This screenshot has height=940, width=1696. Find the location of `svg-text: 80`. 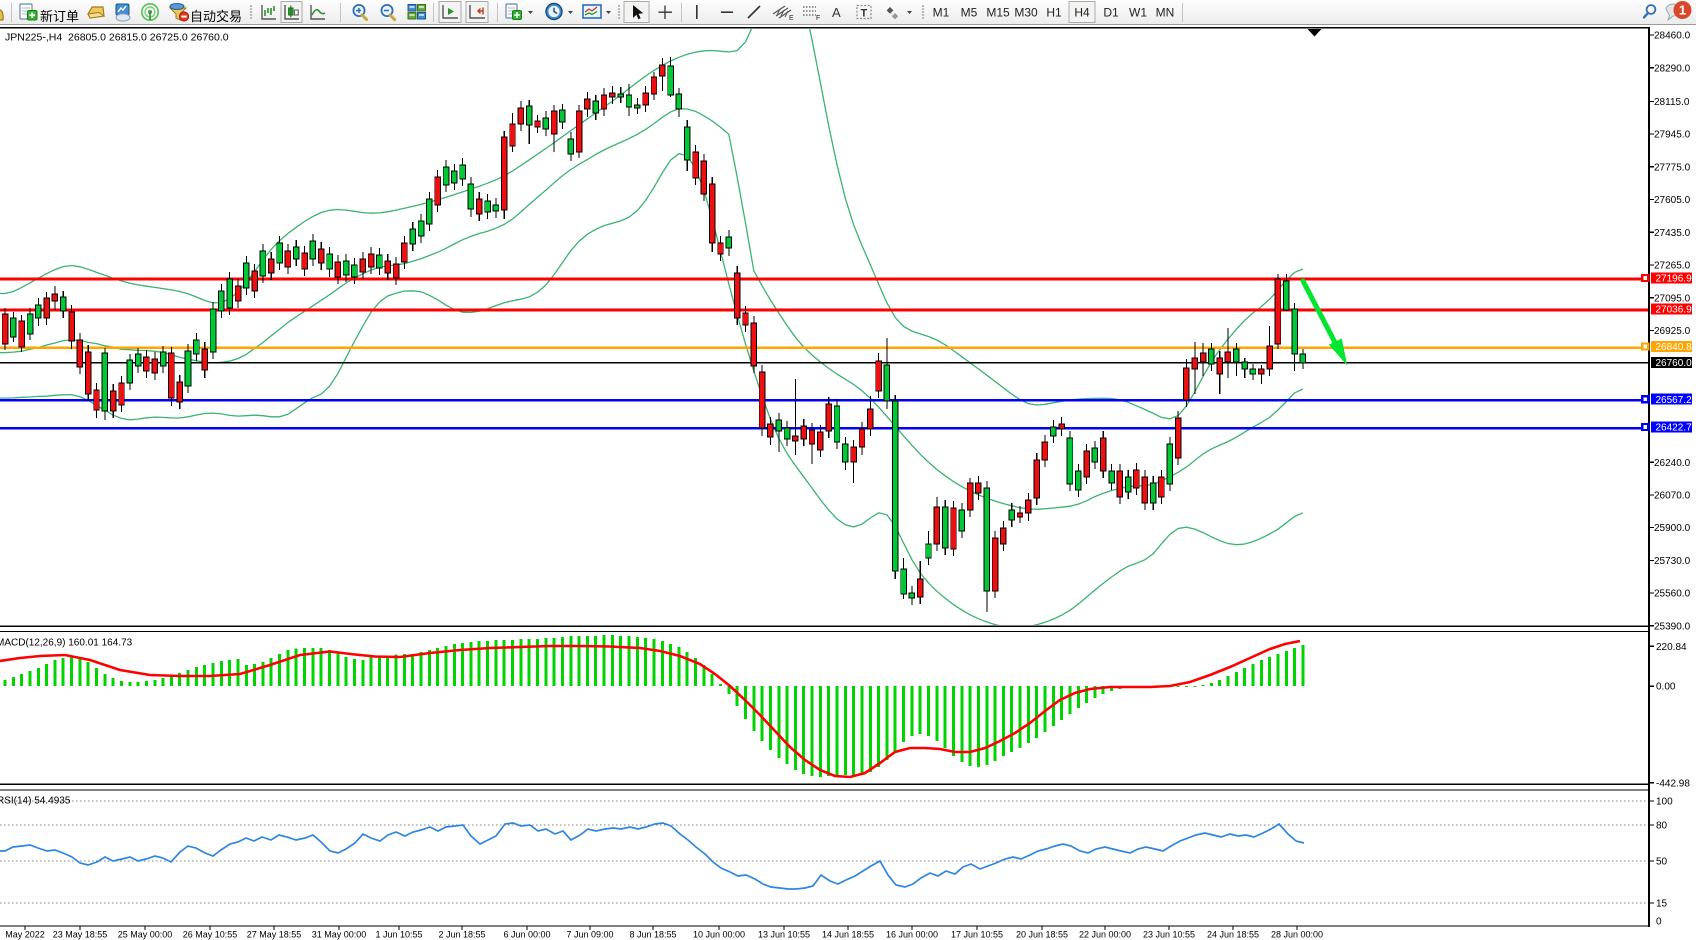

svg-text: 80 is located at coordinates (1662, 826).